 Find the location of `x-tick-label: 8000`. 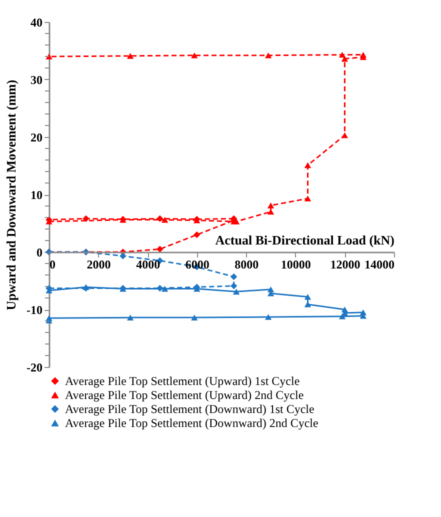

x-tick-label: 8000 is located at coordinates (246, 265).